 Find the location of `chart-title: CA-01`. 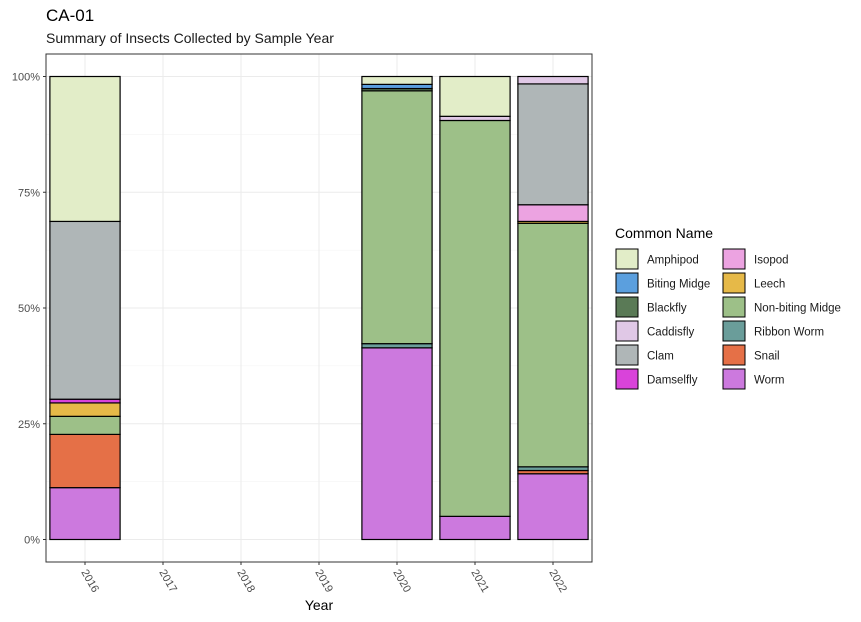

chart-title: CA-01 is located at coordinates (70, 15).